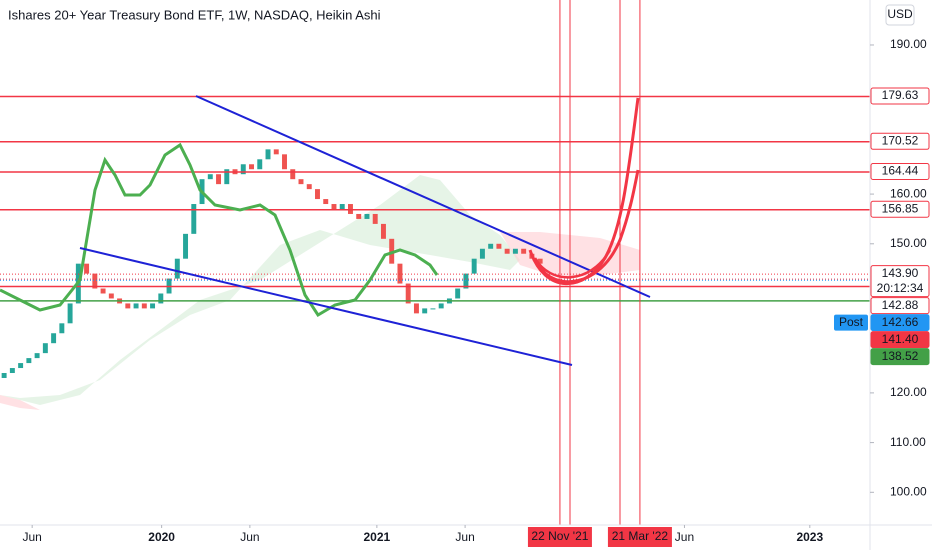  I want to click on price-label: 164.44, so click(900, 171).